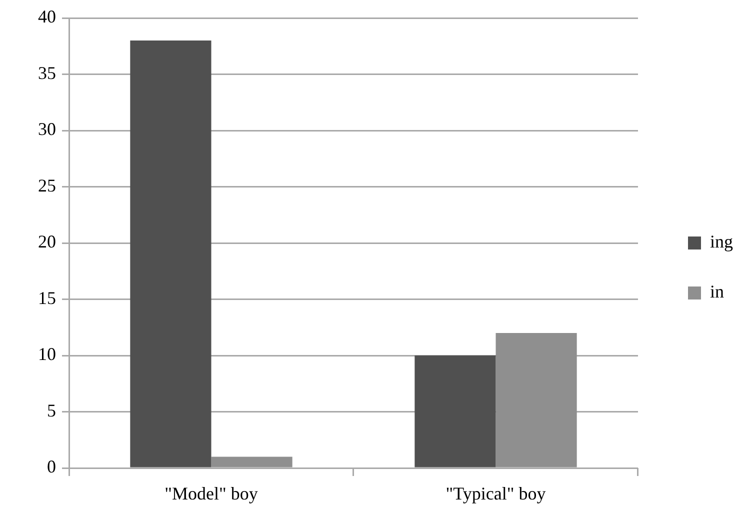 This screenshot has height=518, width=755. What do you see at coordinates (51, 410) in the screenshot?
I see `y-tick-label: 5` at bounding box center [51, 410].